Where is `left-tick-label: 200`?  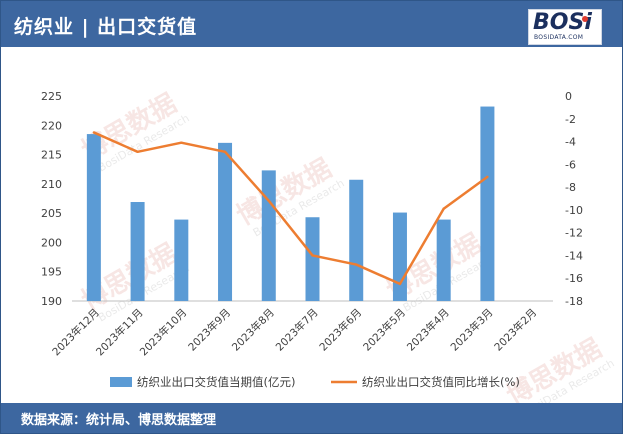 left-tick-label: 200 is located at coordinates (51, 242).